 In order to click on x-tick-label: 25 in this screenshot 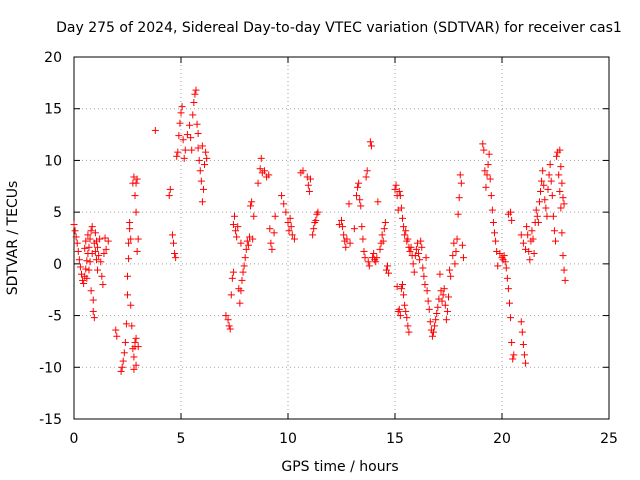, I will do `click(609, 439)`.